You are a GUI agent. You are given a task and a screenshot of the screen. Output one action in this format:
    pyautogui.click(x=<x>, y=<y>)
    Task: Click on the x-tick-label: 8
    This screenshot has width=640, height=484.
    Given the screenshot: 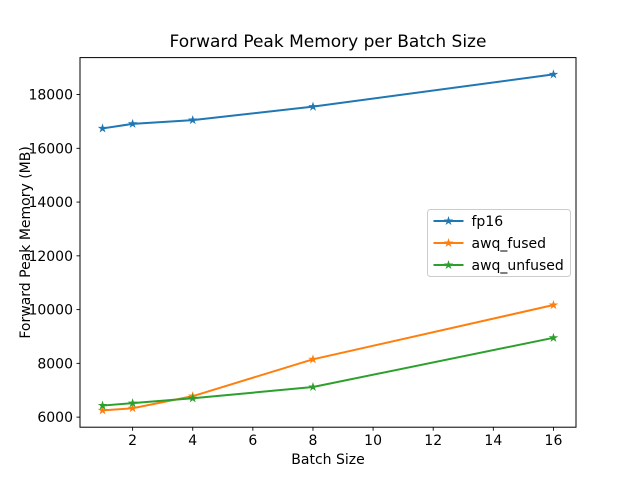 What is the action you would take?
    pyautogui.click(x=313, y=441)
    